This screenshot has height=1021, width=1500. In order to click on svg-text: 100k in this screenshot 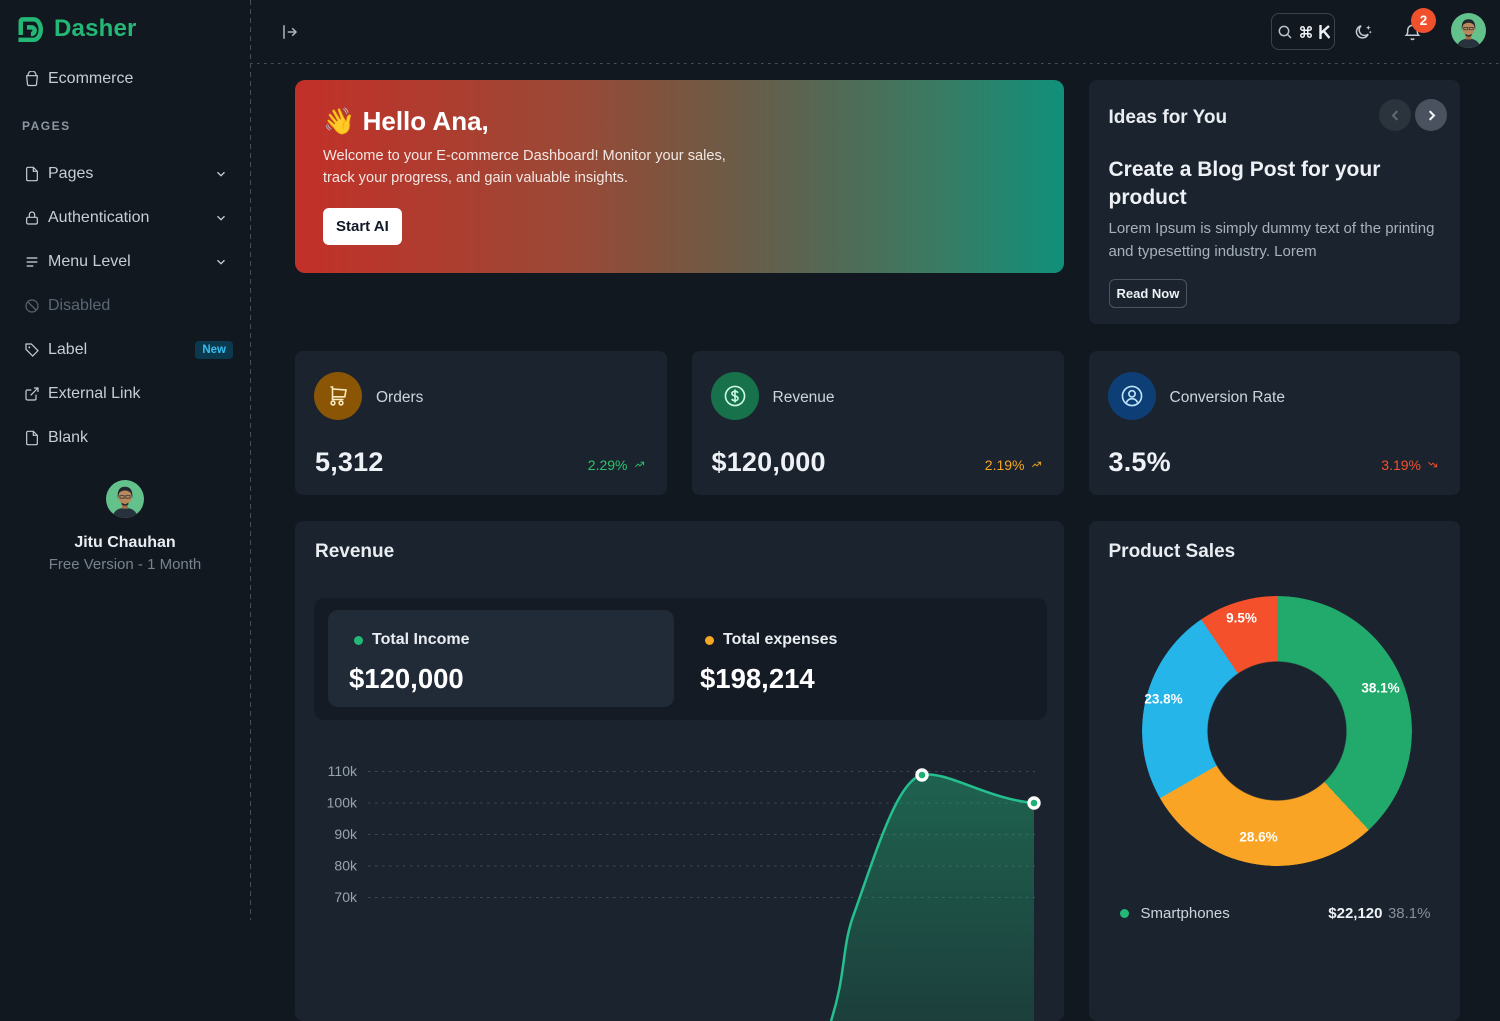, I will do `click(342, 803)`.